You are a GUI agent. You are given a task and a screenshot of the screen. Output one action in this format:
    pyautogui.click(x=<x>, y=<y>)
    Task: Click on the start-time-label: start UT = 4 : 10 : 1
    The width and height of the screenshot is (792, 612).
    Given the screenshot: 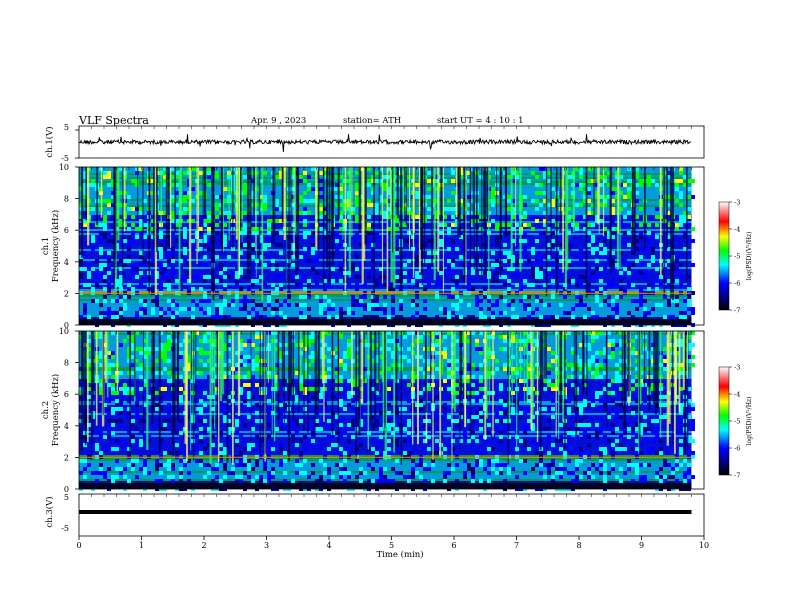 What is the action you would take?
    pyautogui.click(x=480, y=121)
    